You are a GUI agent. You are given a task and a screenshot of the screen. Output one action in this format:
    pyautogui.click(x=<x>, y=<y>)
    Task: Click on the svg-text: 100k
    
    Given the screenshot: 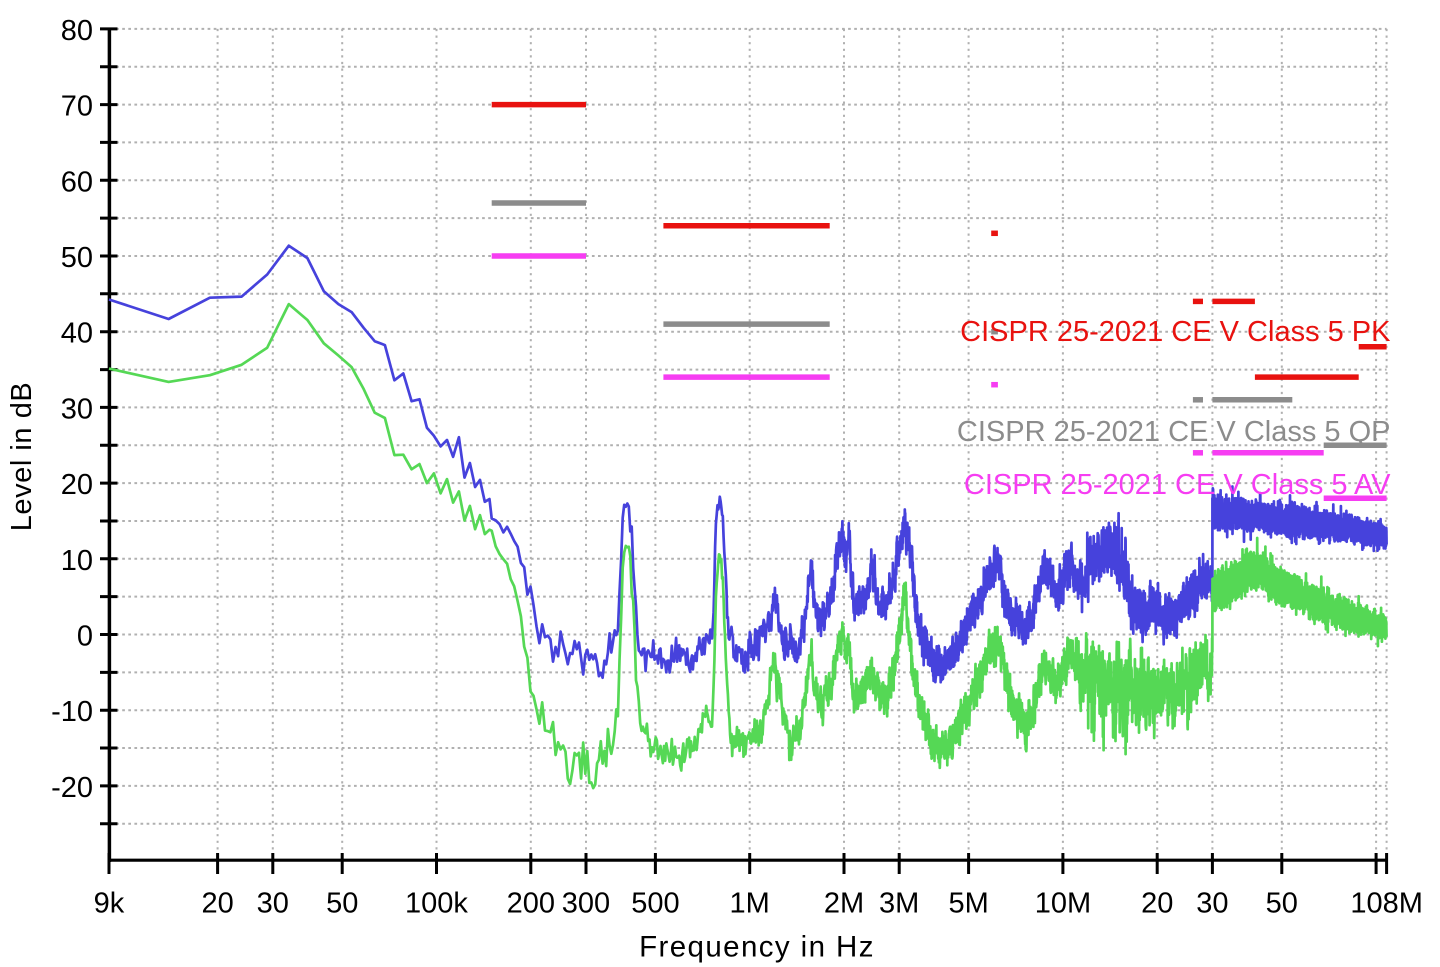 What is the action you would take?
    pyautogui.click(x=436, y=904)
    